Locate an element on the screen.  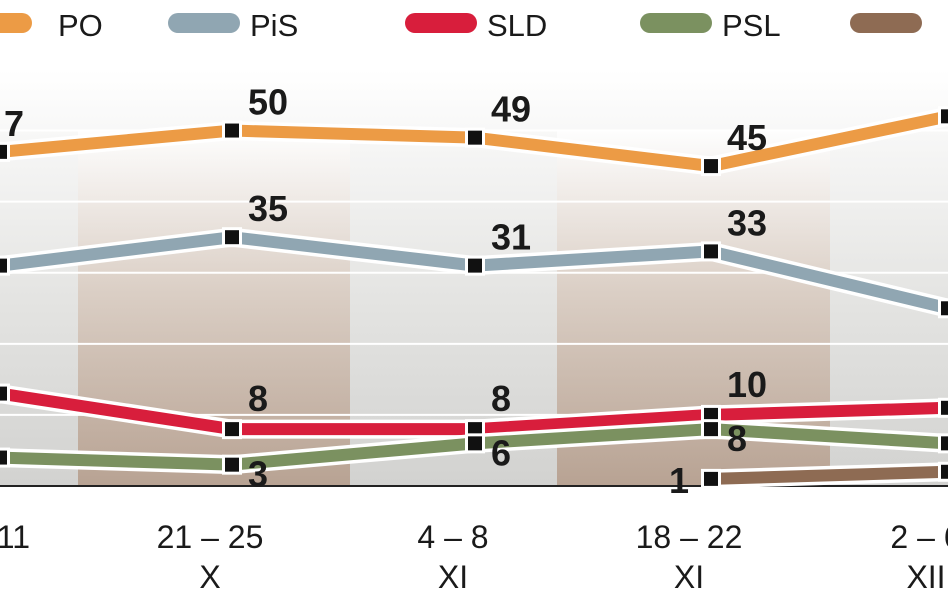
value-label-po-1: 50 is located at coordinates (268, 102).